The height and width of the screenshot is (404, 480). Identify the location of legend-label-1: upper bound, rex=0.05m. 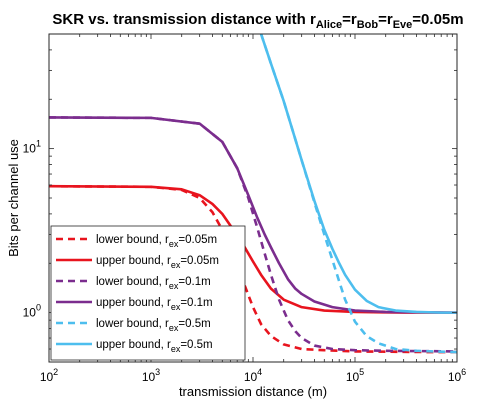
(157, 262).